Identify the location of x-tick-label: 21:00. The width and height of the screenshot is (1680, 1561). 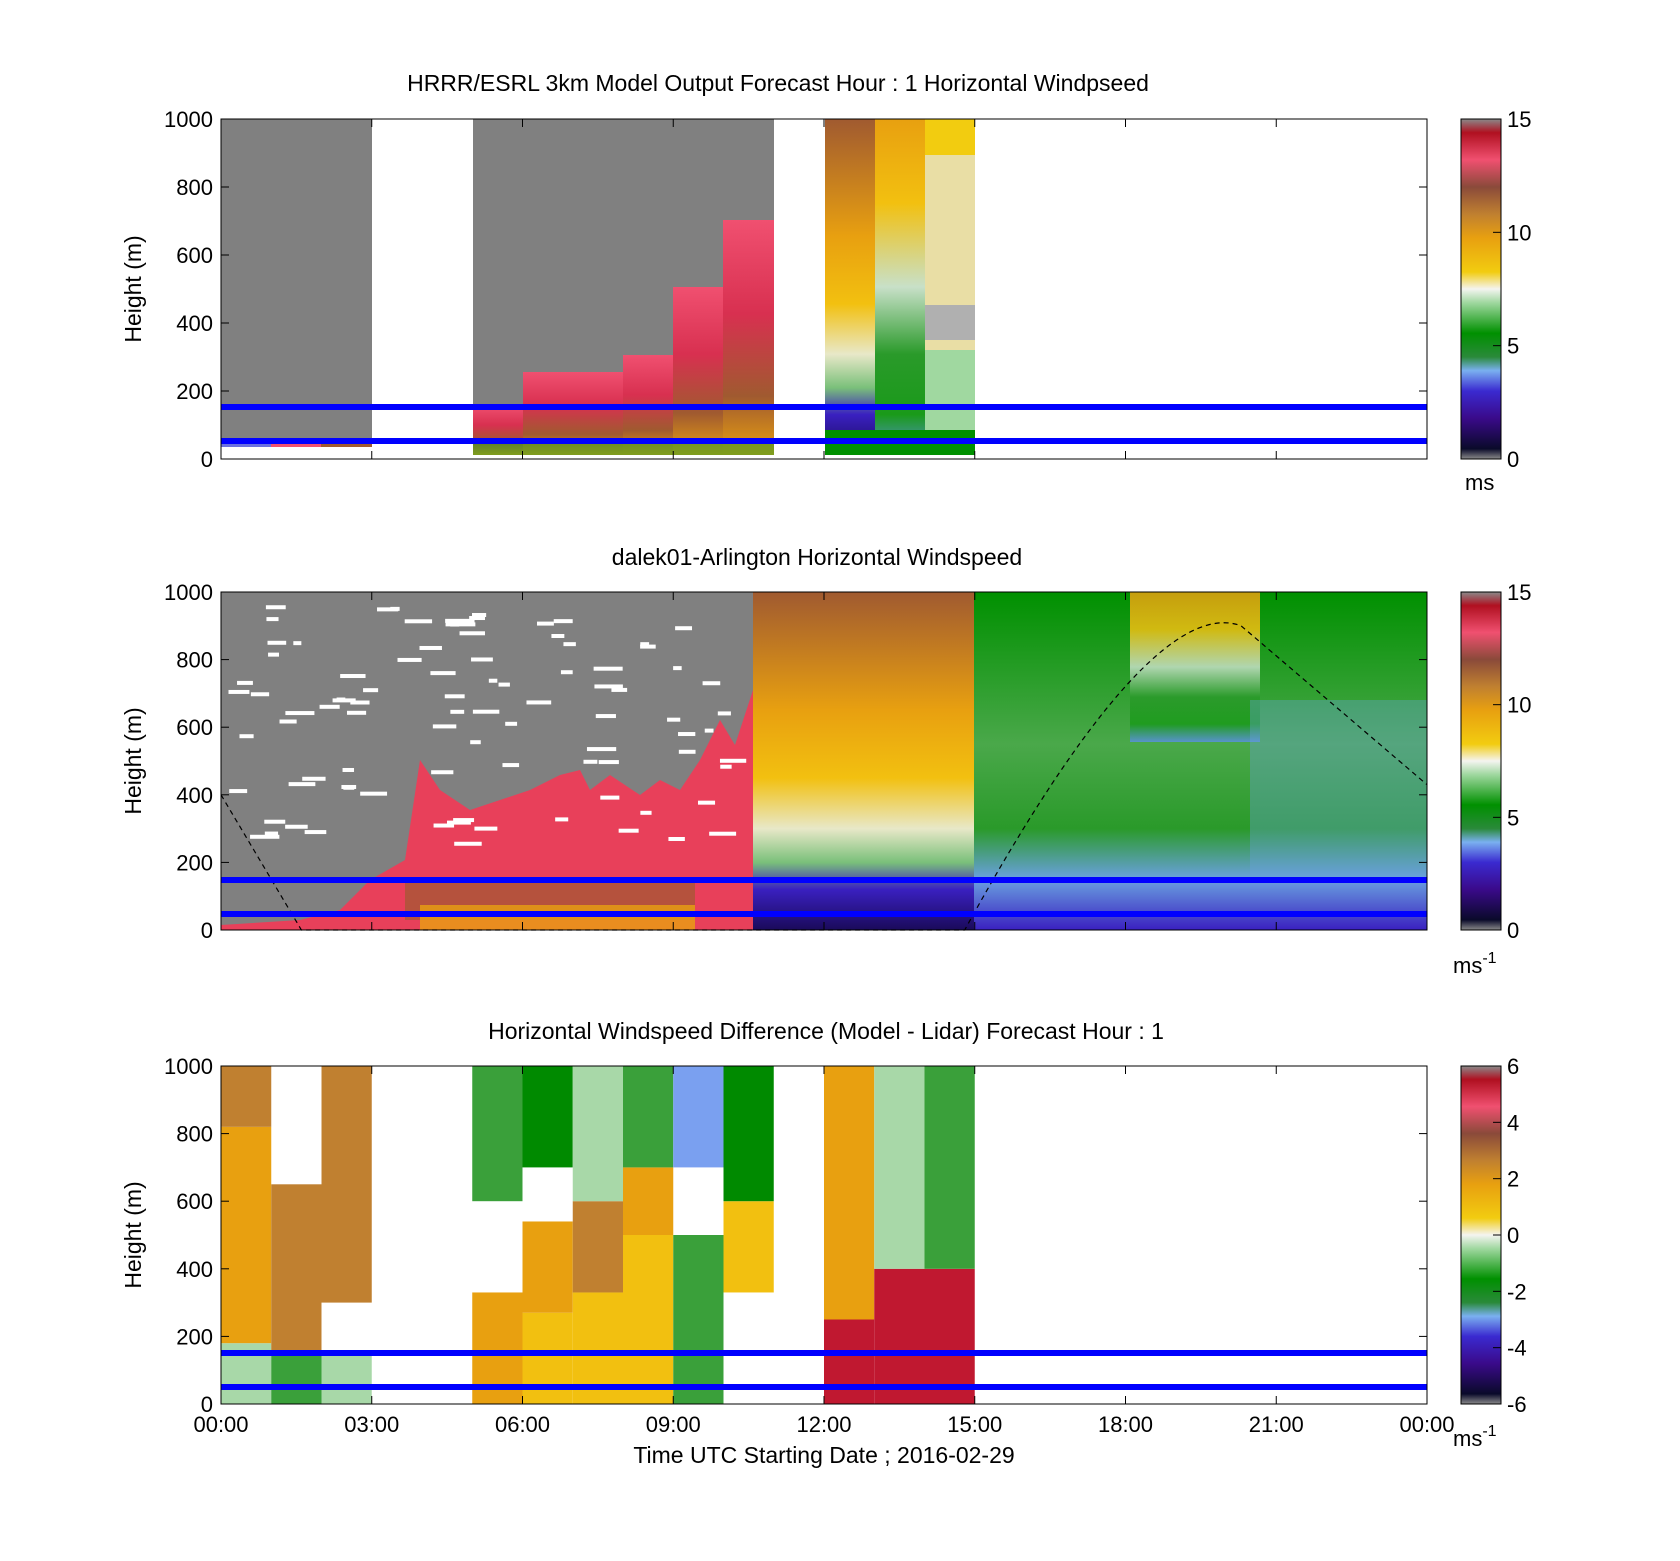
(1276, 1424).